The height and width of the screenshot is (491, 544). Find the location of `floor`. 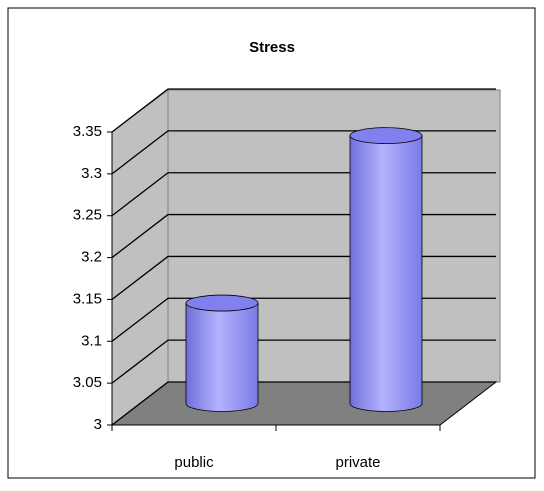

floor is located at coordinates (304, 403).